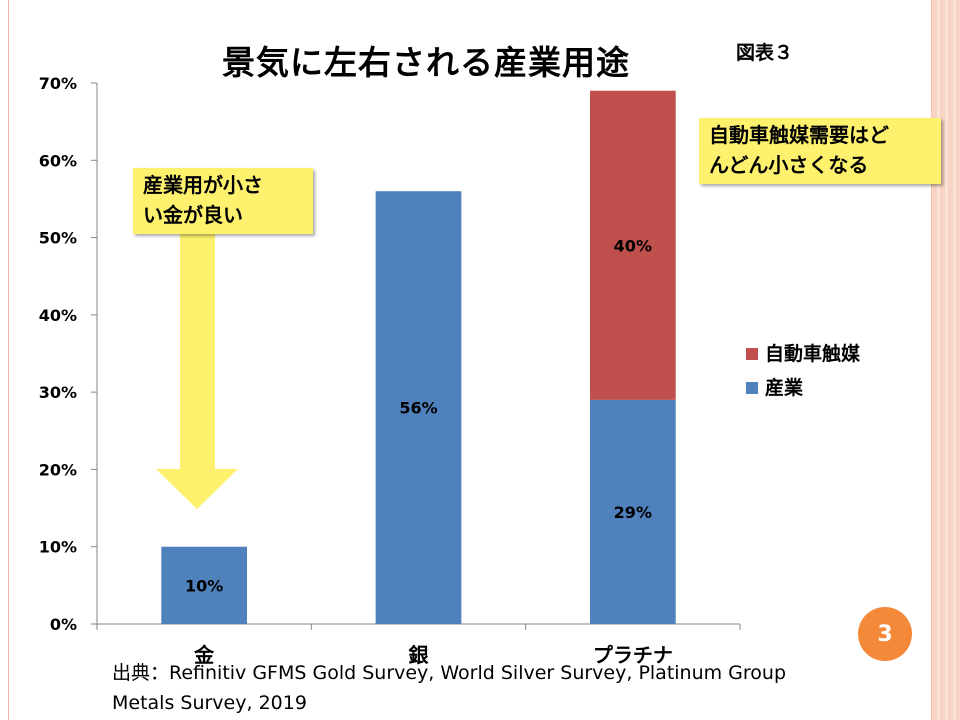 This screenshot has height=720, width=960. I want to click on legend-label: 産業, so click(784, 387).